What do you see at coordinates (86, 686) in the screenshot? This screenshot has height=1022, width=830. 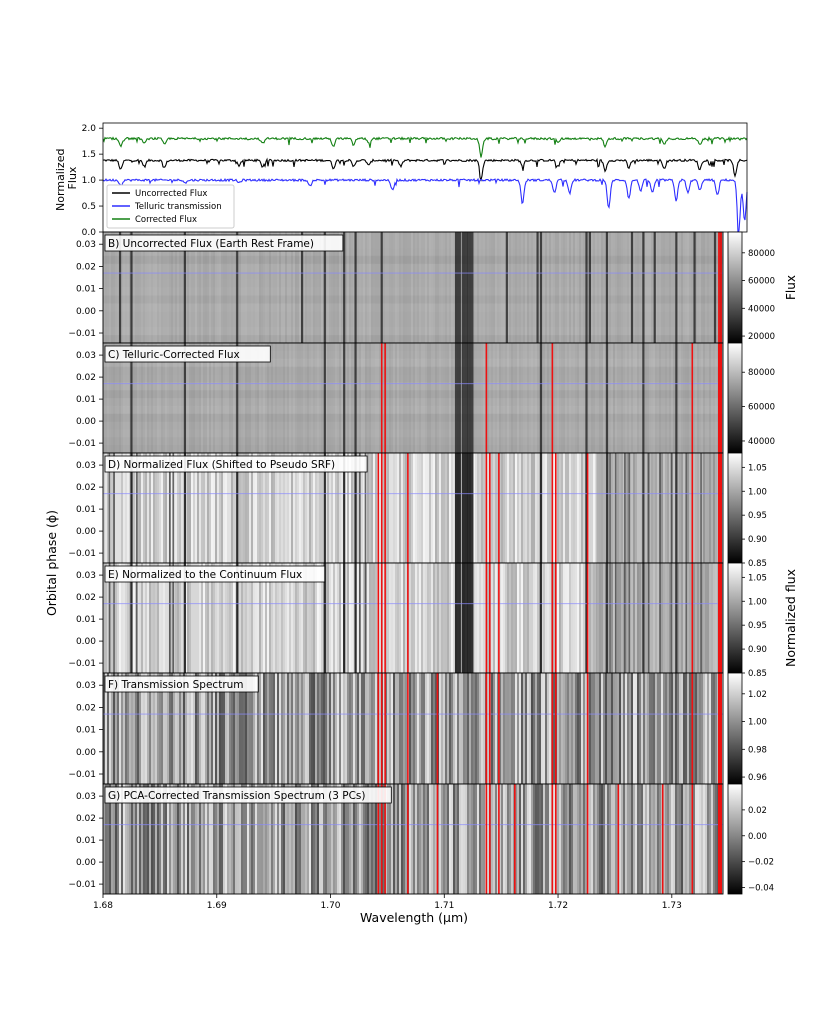 I see `ytick-label: 0.03` at bounding box center [86, 686].